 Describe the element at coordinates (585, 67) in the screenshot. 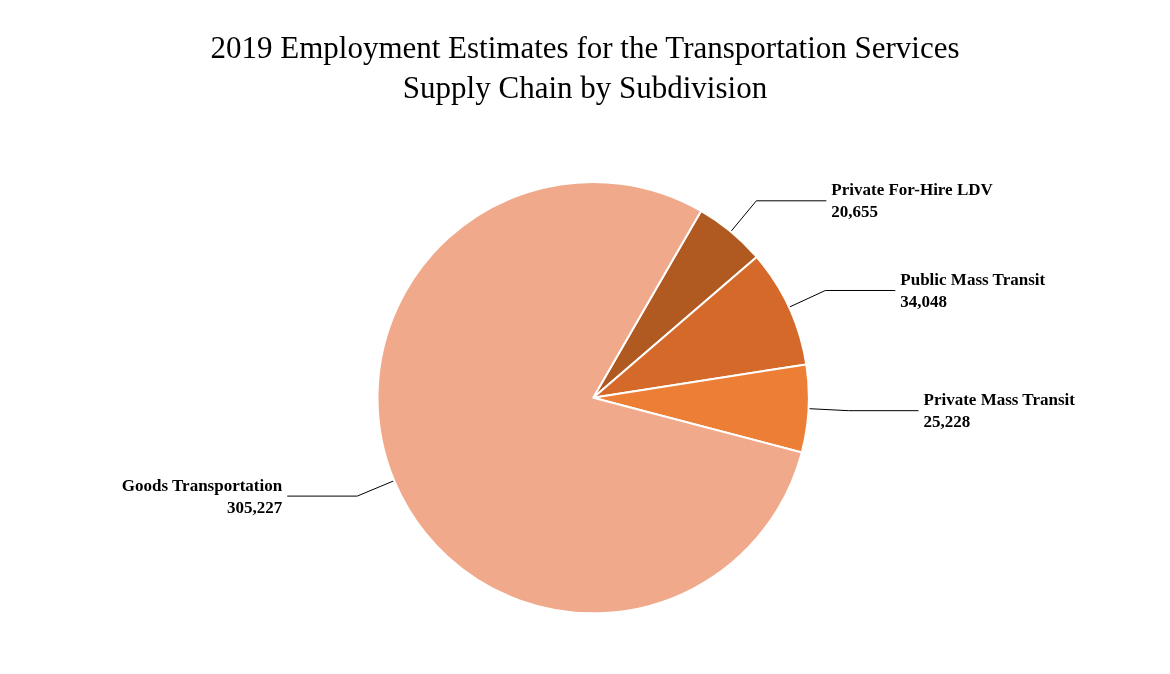

I see `chart-title: 2019 Employment Estimates for the Transportation Services Supply Chain by Subdivision` at that location.